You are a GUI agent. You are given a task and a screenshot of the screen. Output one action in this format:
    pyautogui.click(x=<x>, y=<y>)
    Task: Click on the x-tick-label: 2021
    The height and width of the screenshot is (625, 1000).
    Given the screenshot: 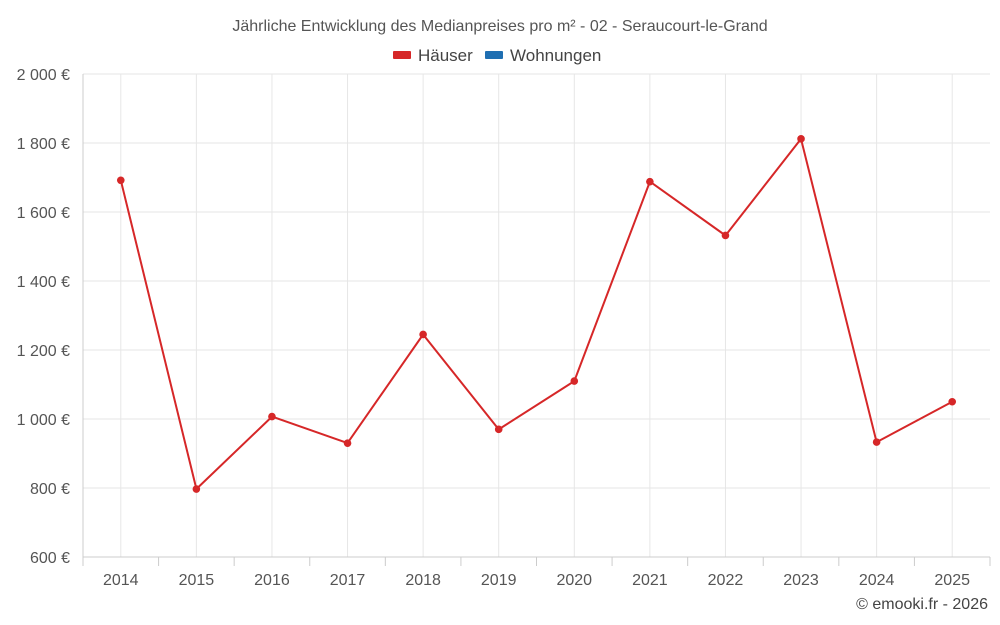 What is the action you would take?
    pyautogui.click(x=650, y=580)
    